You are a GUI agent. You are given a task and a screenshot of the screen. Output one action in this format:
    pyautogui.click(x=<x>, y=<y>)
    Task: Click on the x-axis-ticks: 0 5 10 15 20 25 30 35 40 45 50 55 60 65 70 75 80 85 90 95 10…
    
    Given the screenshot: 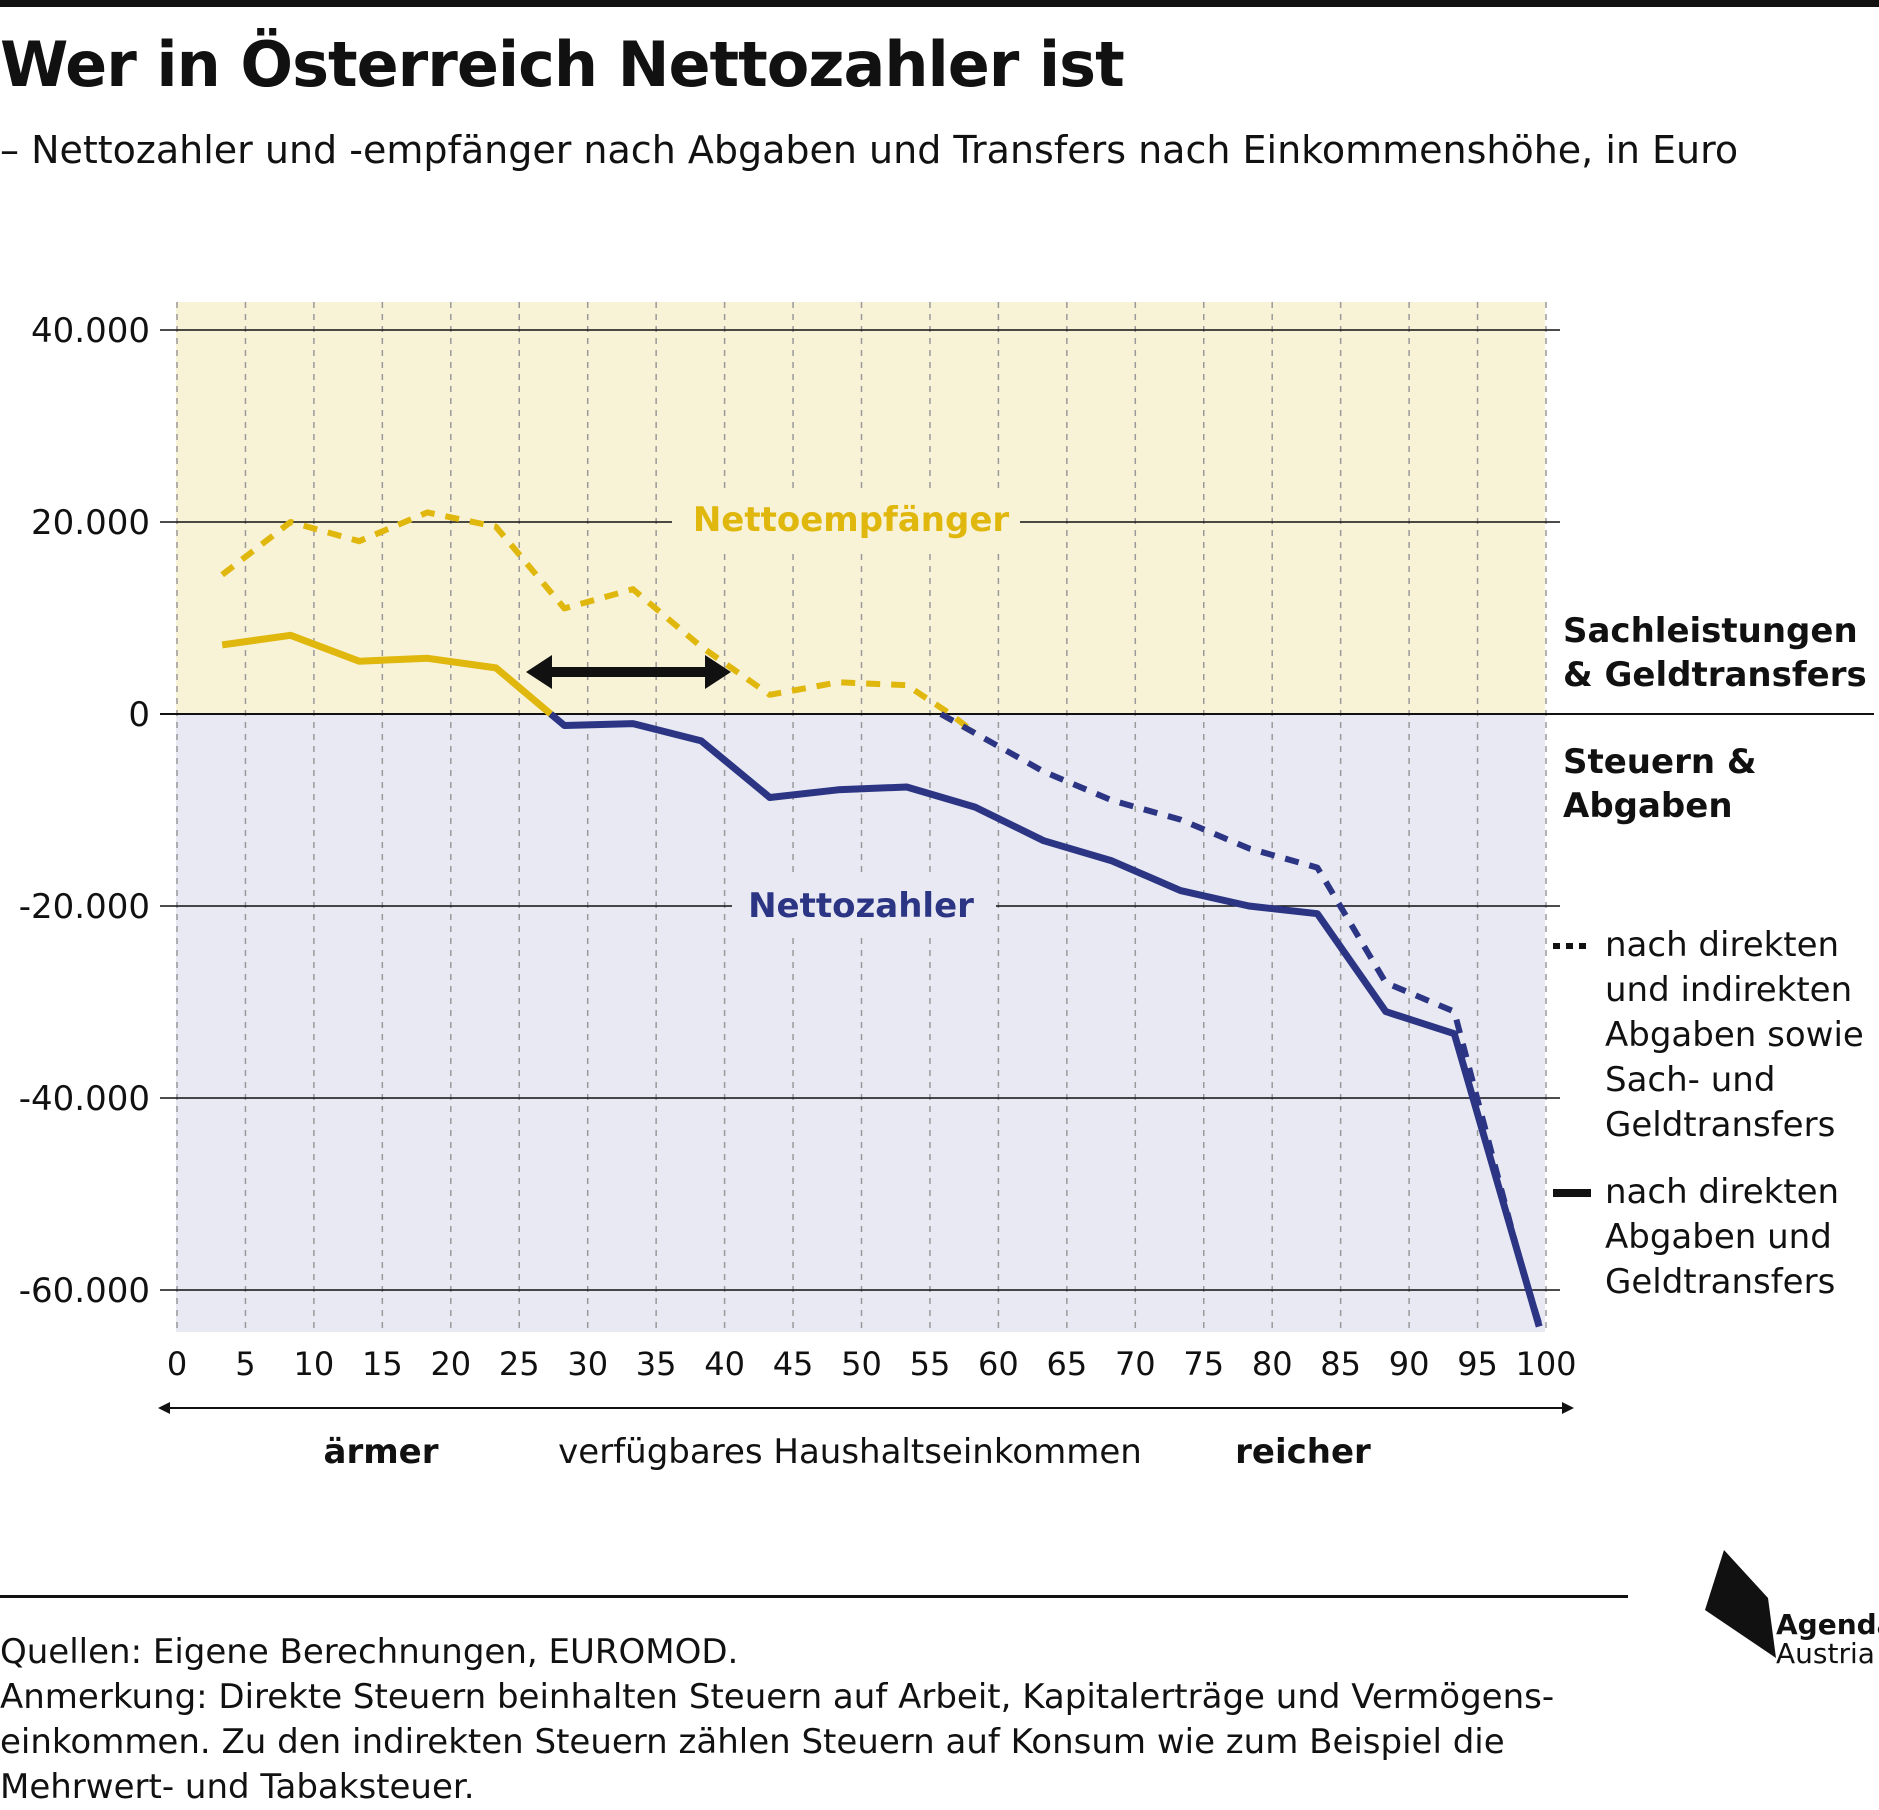 What is the action you would take?
    pyautogui.click(x=872, y=1364)
    